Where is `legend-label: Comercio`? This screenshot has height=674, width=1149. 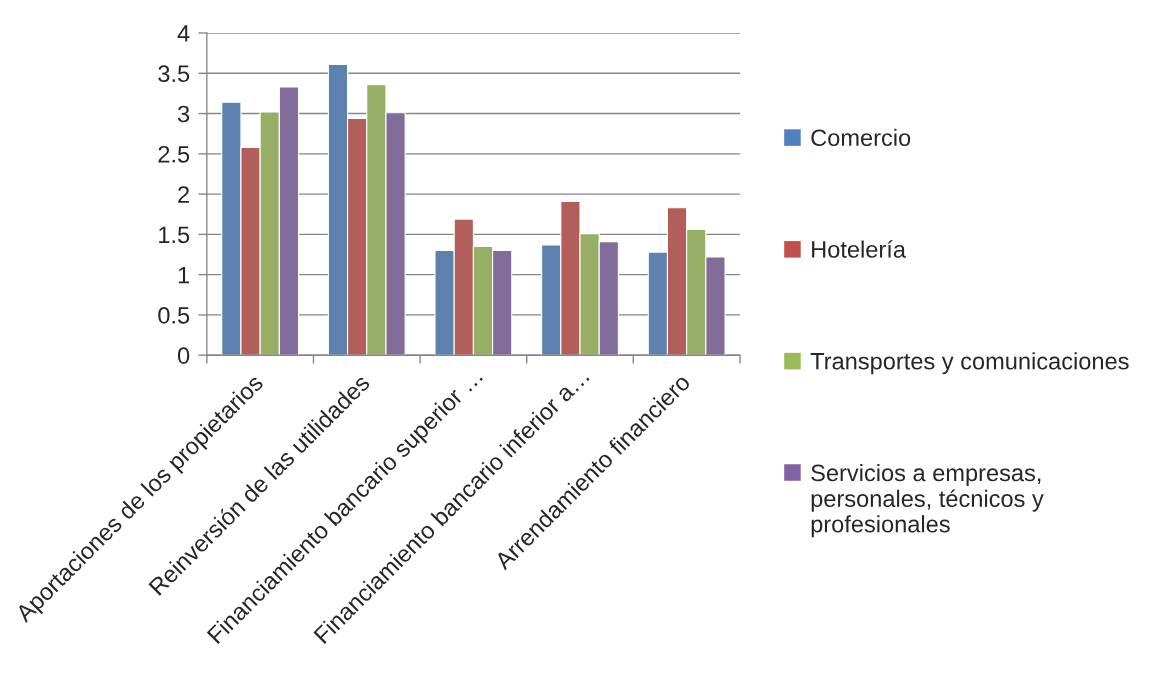
legend-label: Comercio is located at coordinates (861, 137).